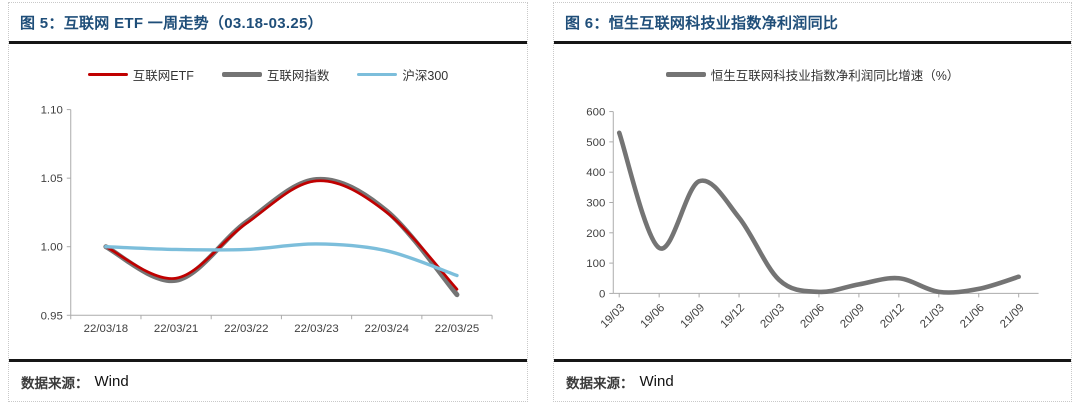 The height and width of the screenshot is (409, 1080). I want to click on figure6-title: 图 6：恒生互联网科技业指数净利润同比, so click(812, 23).